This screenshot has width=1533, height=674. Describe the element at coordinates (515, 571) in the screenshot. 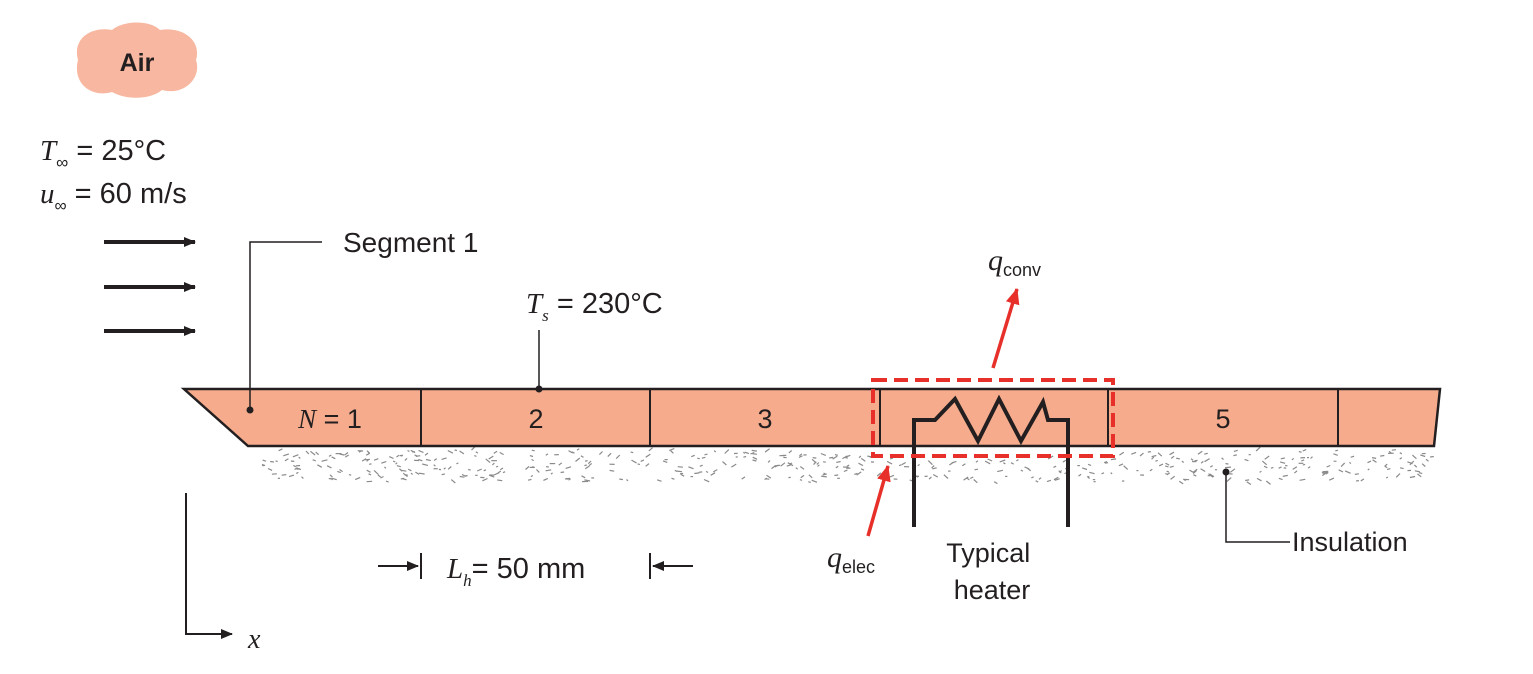

I see `heater-length-label: Lh= 50 mm` at that location.